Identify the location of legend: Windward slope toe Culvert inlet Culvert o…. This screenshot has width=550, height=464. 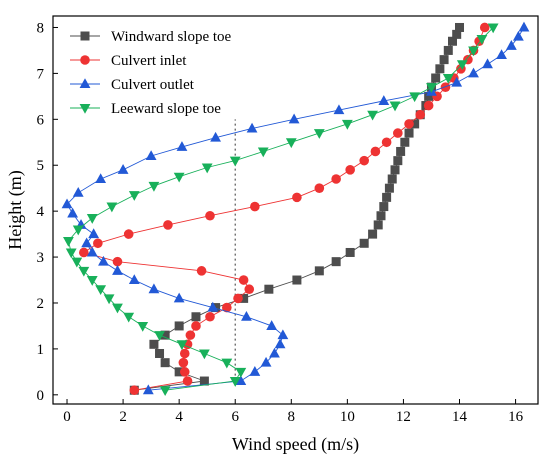
(151, 73).